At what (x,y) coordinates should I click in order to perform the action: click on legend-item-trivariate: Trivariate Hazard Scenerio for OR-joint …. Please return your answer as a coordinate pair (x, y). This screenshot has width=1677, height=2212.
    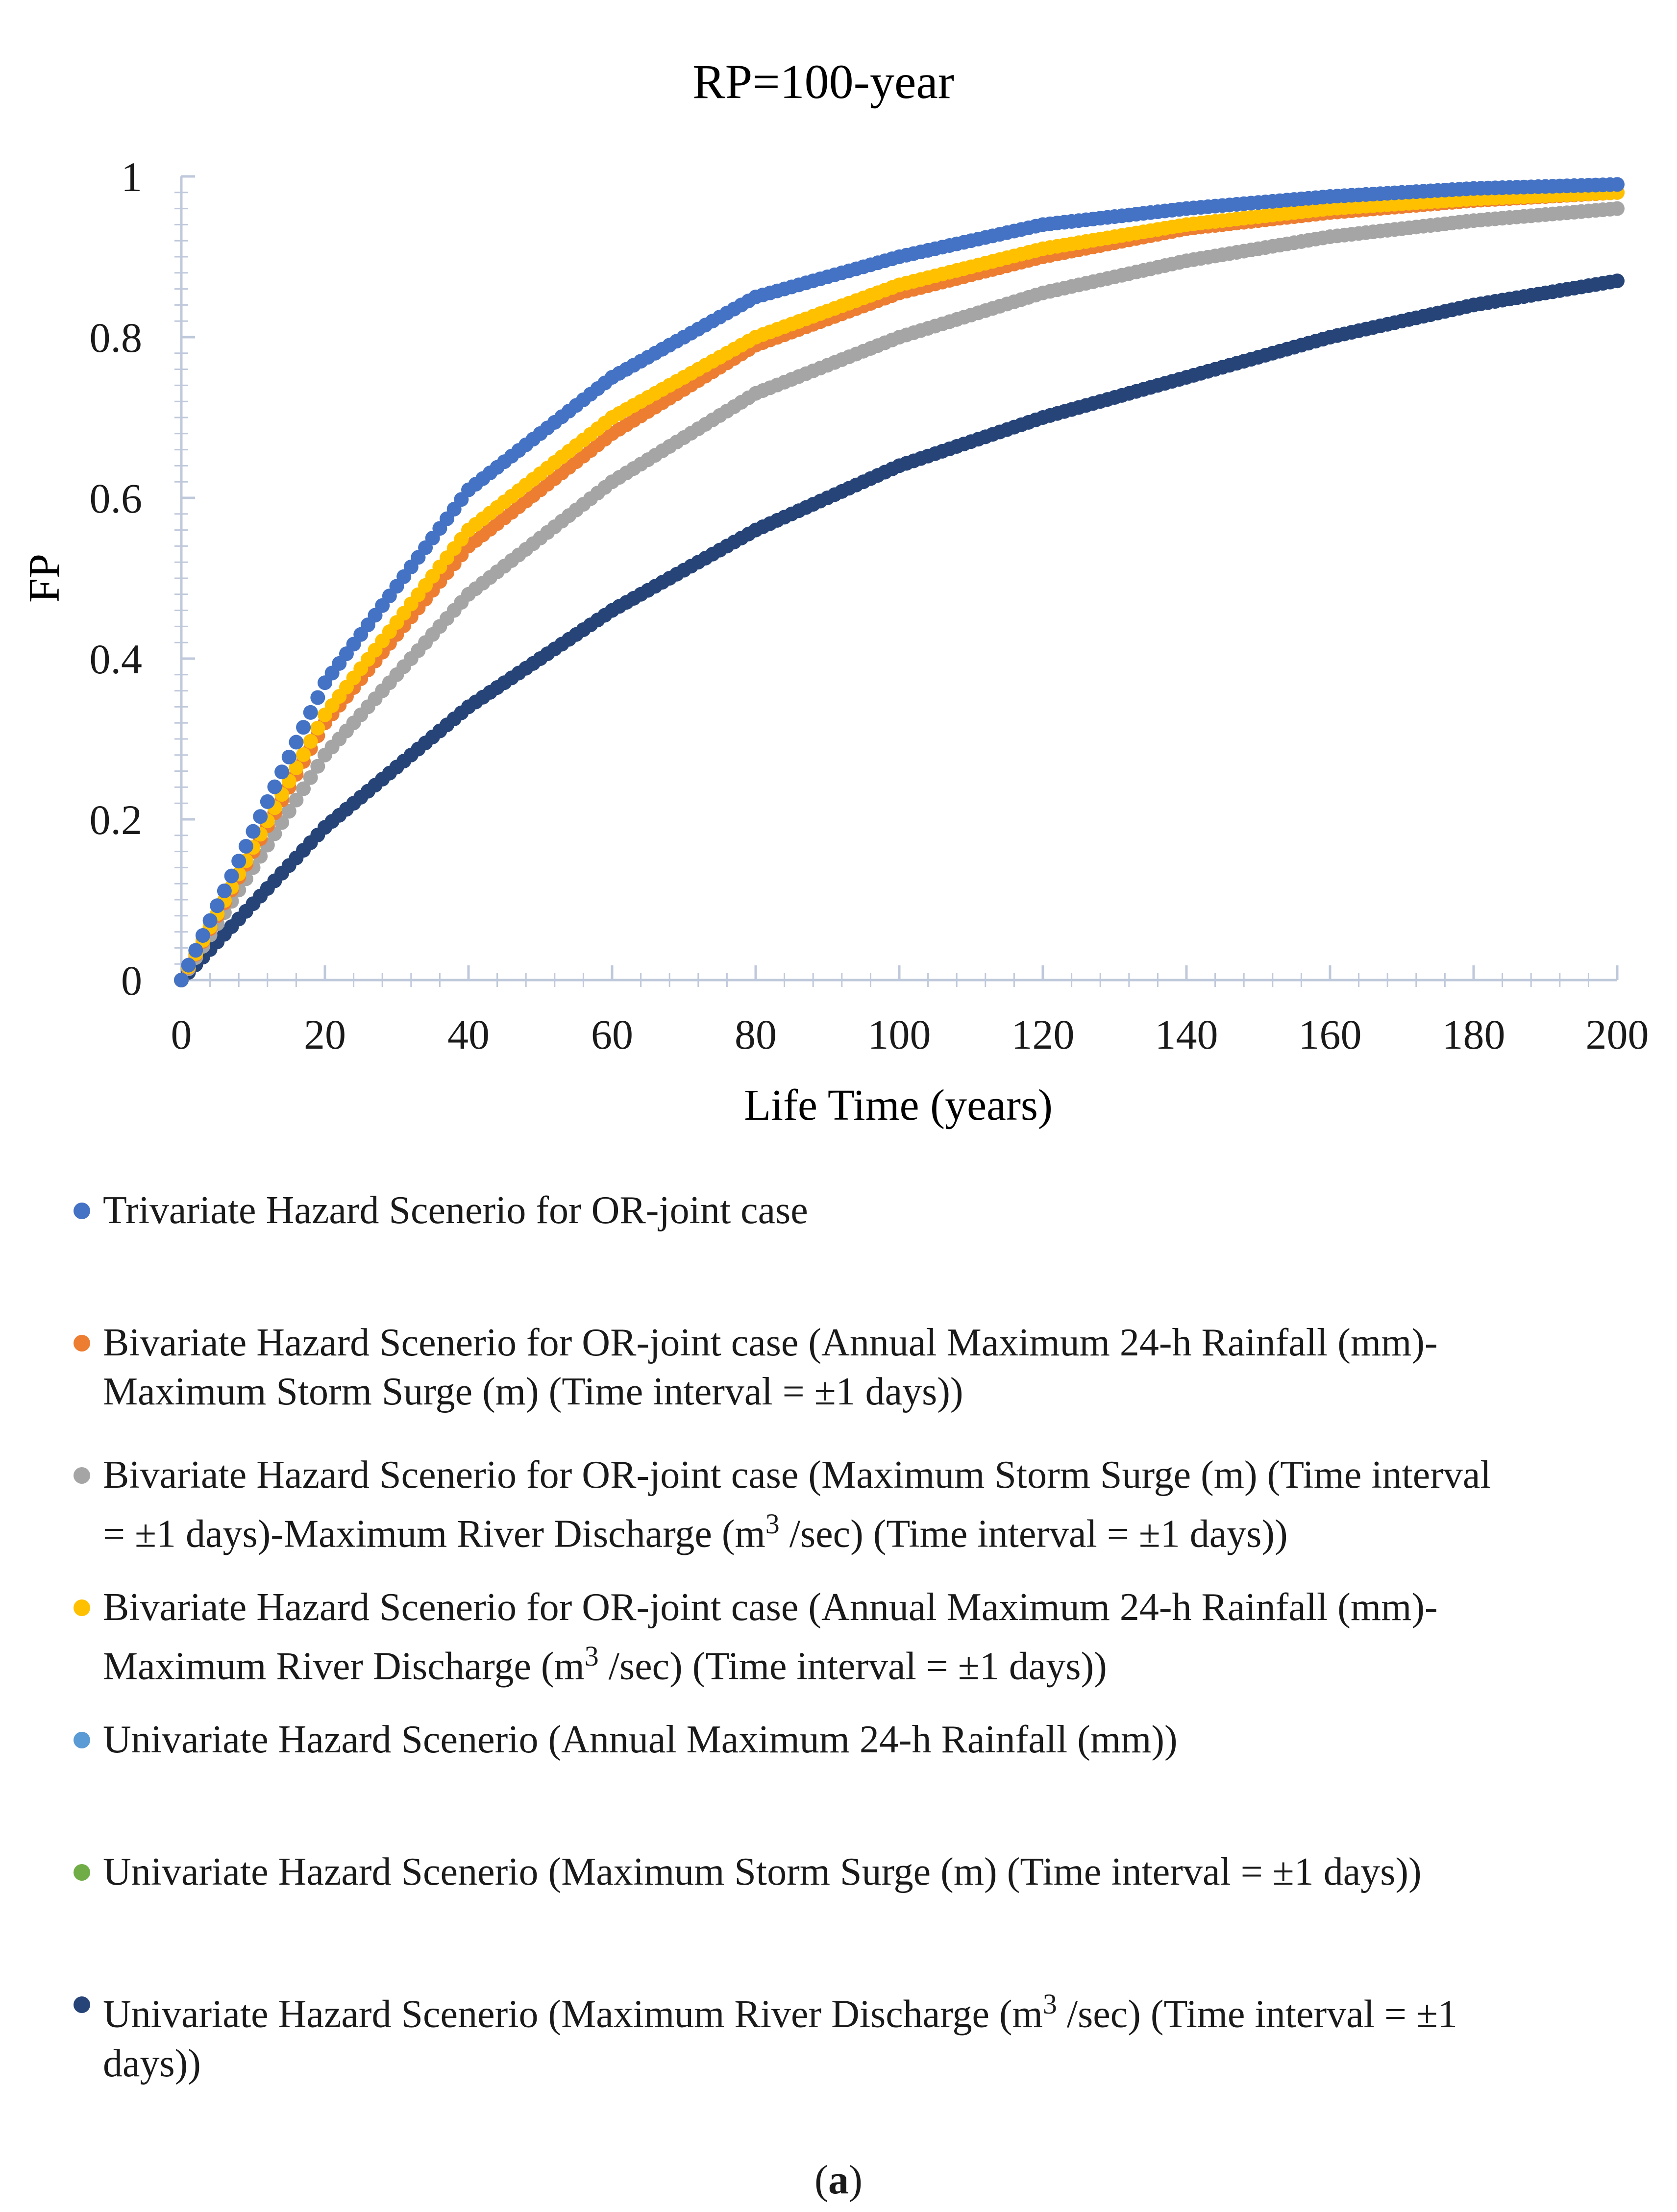
    Looking at the image, I should click on (845, 1210).